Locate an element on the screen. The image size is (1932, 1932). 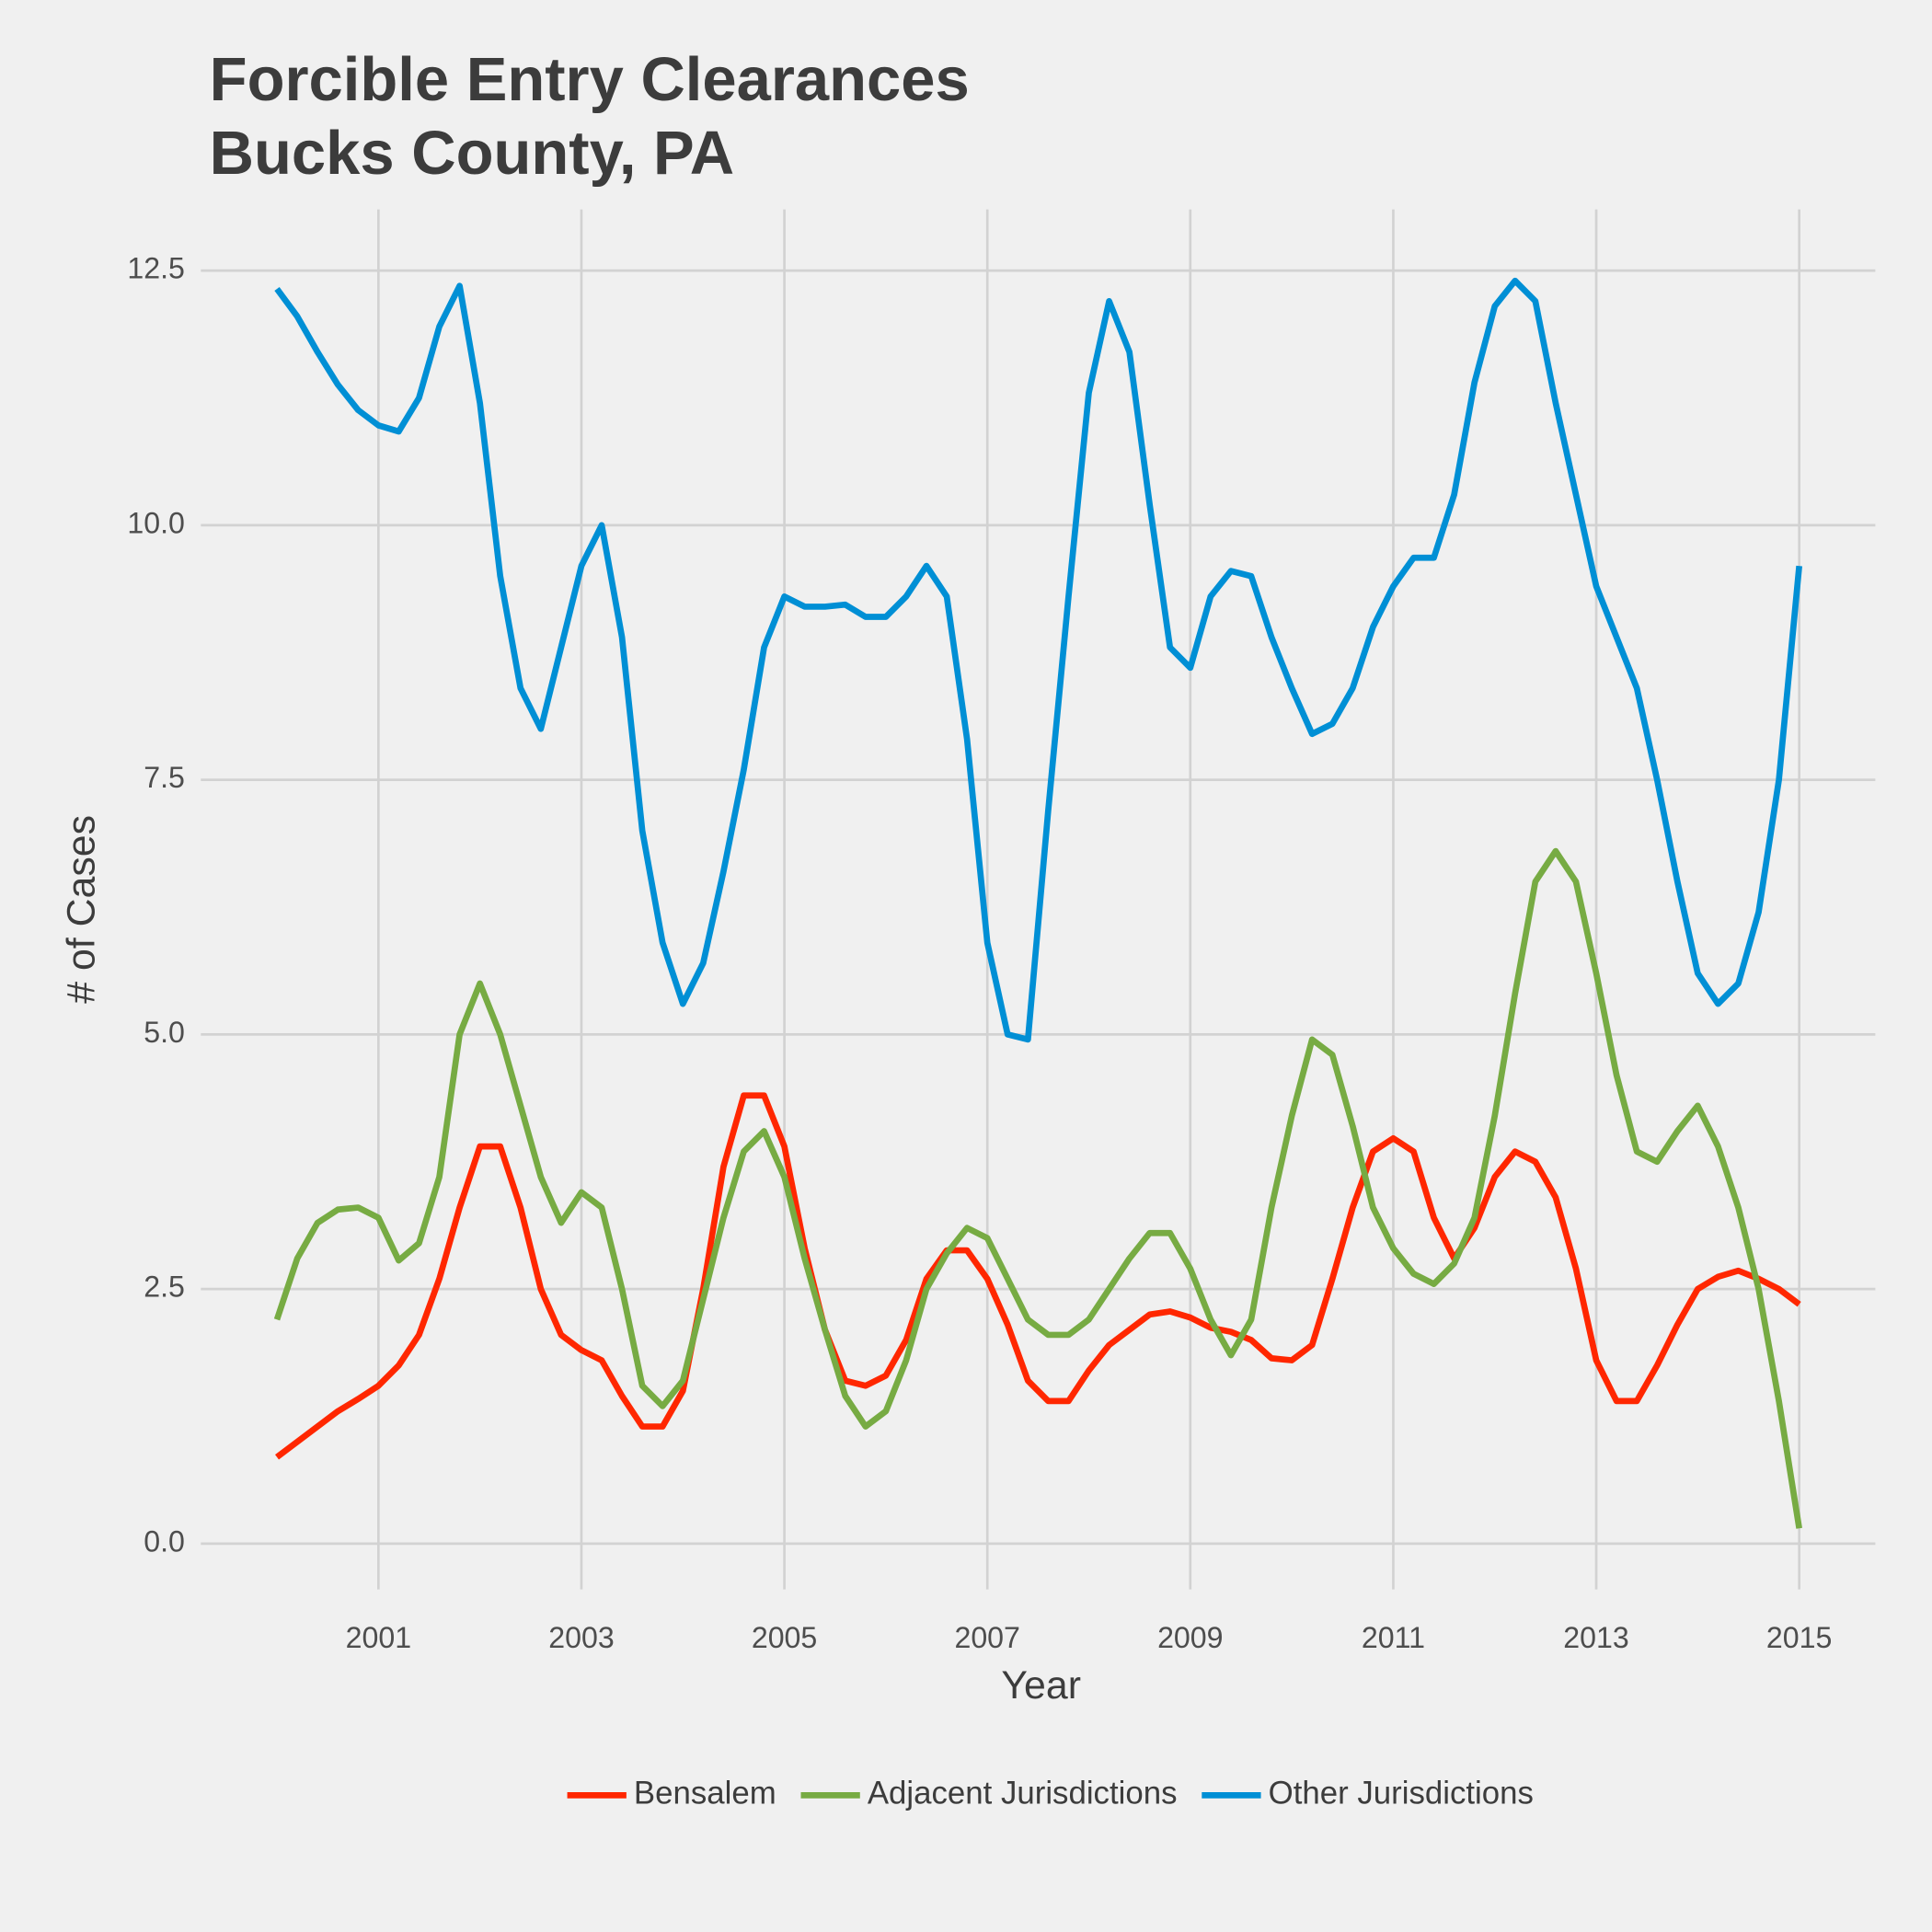
legend-label: Other Jurisdictions is located at coordinates (1401, 1793).